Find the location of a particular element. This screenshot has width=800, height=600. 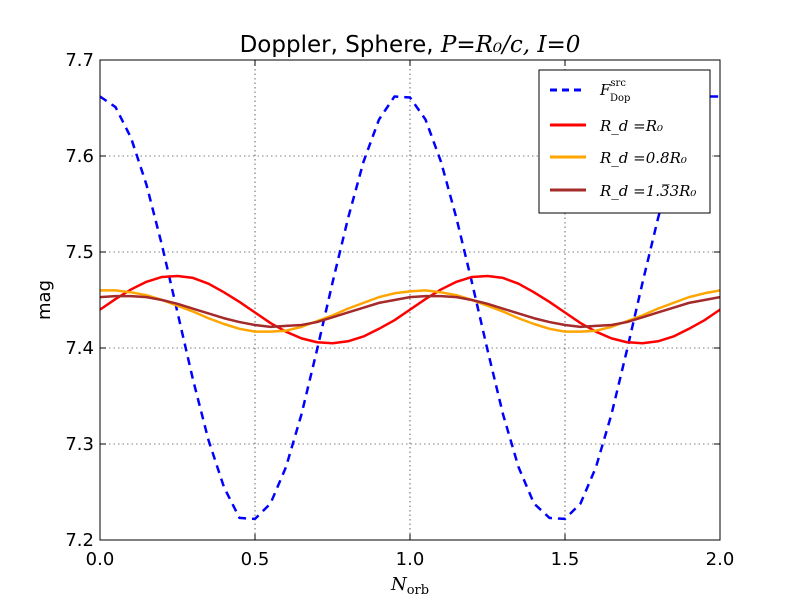

chart-title-text: Doppler, Sphere, is located at coordinates (337, 45).